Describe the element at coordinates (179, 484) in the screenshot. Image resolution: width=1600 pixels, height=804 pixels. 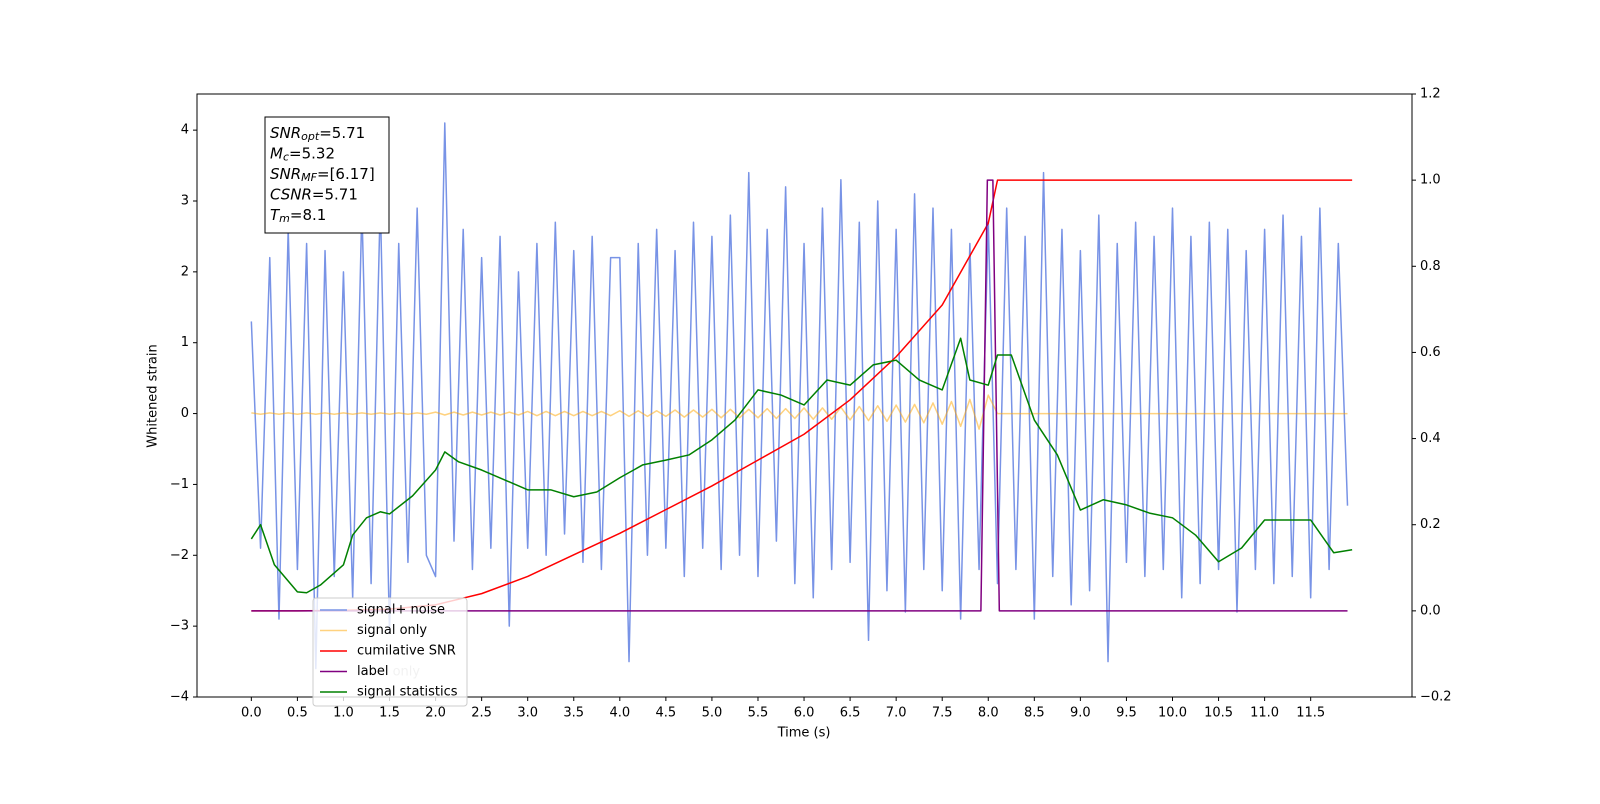
I see `y-tick-label: −1` at that location.